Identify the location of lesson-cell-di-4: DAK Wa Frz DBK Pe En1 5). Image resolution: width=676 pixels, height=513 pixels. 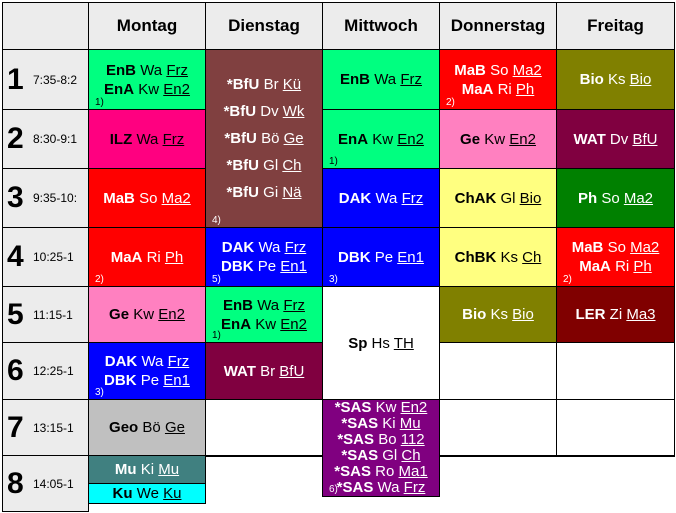
(264, 257).